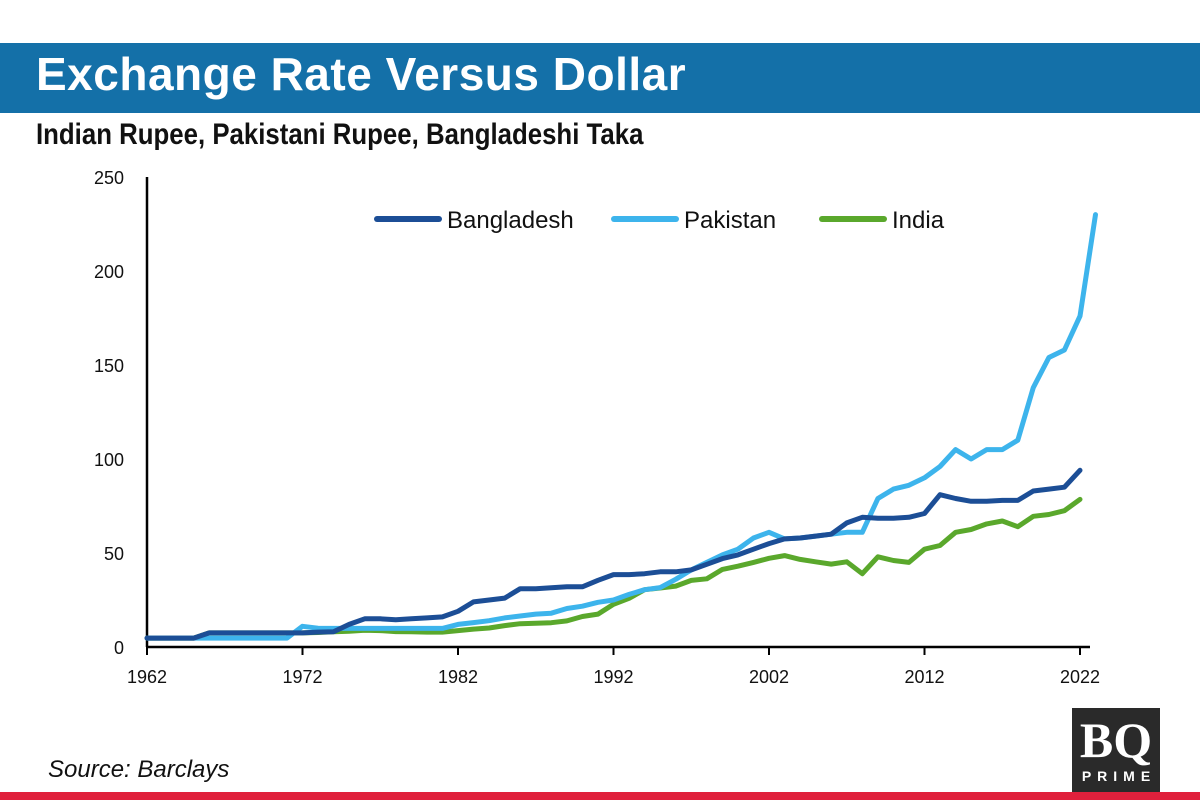 The width and height of the screenshot is (1200, 800). I want to click on y-tick-label: 100, so click(109, 460).